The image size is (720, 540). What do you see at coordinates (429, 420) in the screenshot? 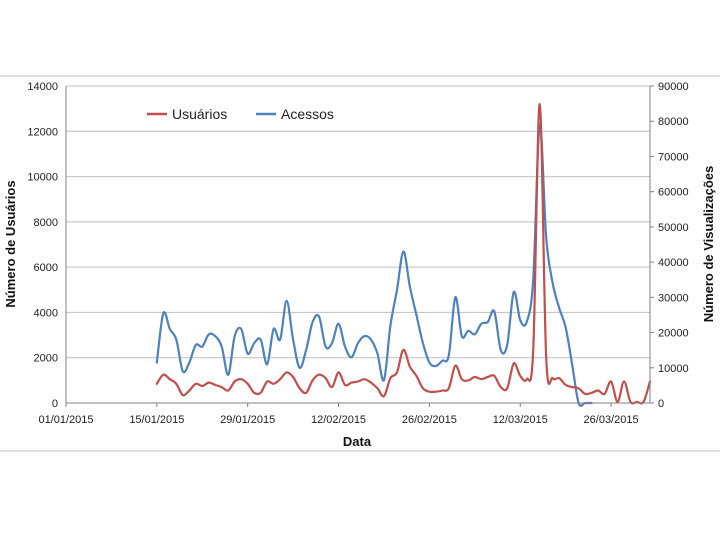
I see `x-tick-label: 26/02/2015` at bounding box center [429, 420].